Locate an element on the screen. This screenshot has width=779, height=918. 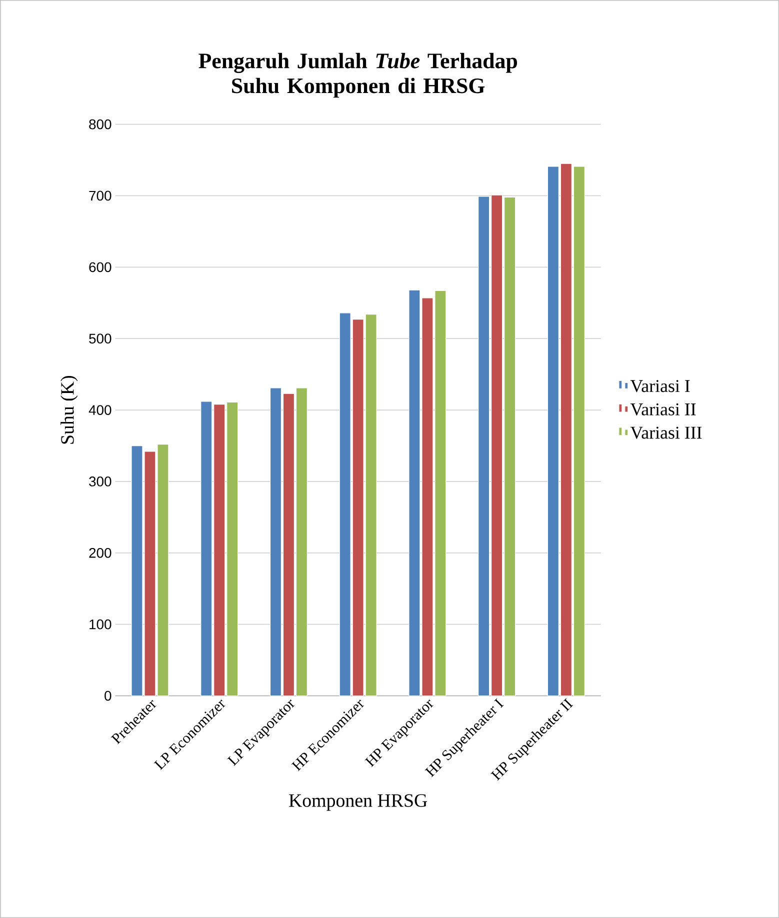
y-tick-label: 100 is located at coordinates (101, 624).